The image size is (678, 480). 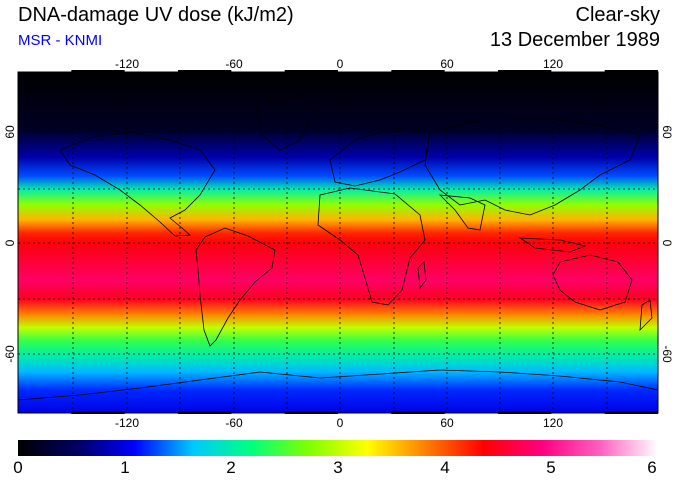 What do you see at coordinates (10, 354) in the screenshot?
I see `lat-label-left-2: -60` at bounding box center [10, 354].